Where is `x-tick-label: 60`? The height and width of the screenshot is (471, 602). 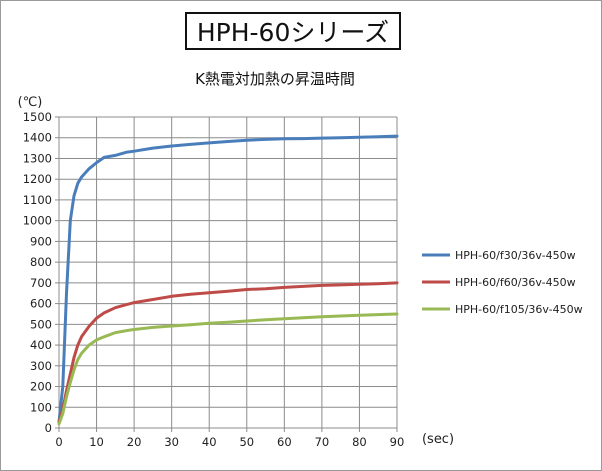
x-tick-label: 60 is located at coordinates (284, 442).